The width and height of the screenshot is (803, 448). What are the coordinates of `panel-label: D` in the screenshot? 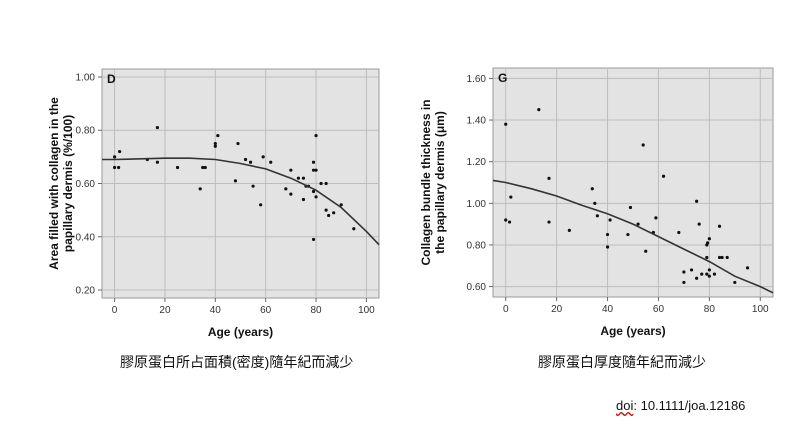 It's located at (111, 79).